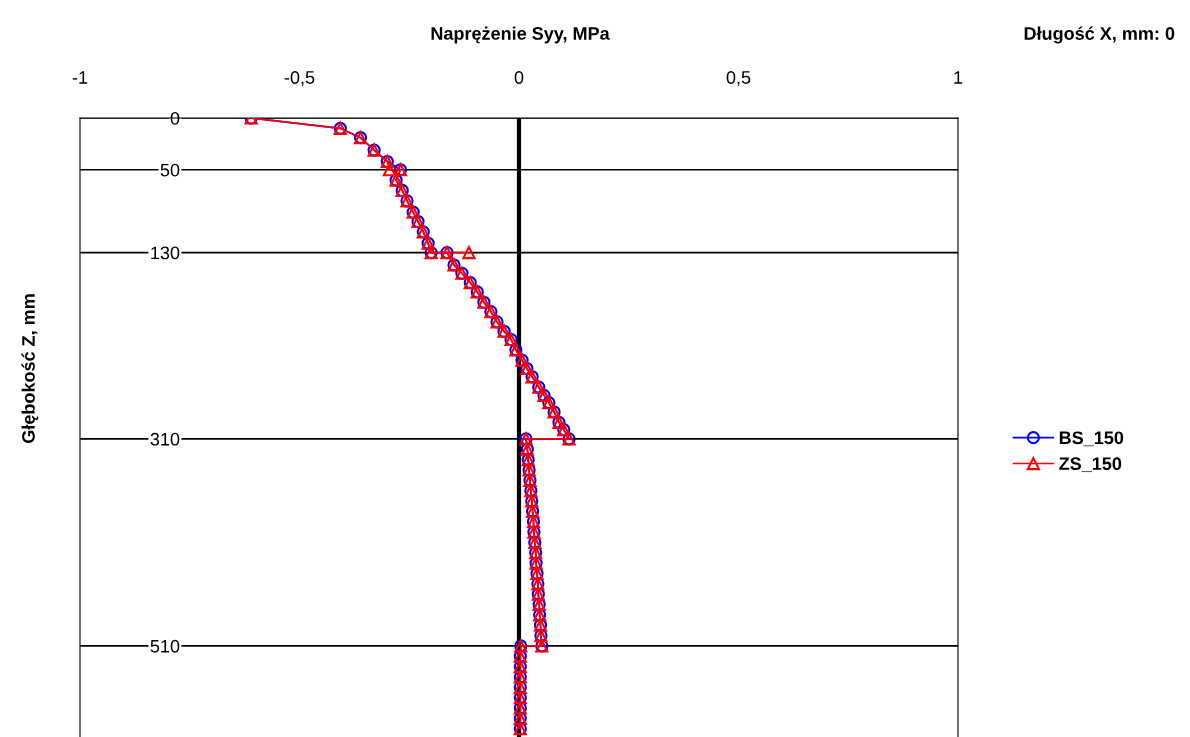  I want to click on legend-label: BS_150, so click(1091, 439).